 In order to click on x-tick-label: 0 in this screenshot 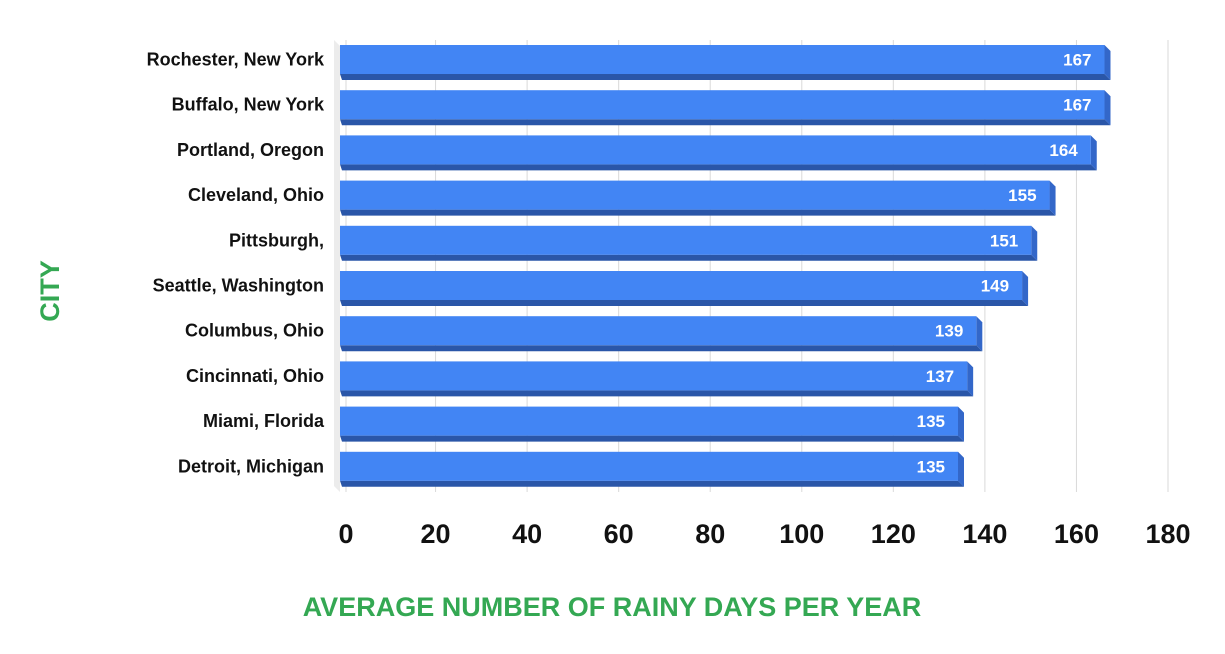, I will do `click(345, 534)`.